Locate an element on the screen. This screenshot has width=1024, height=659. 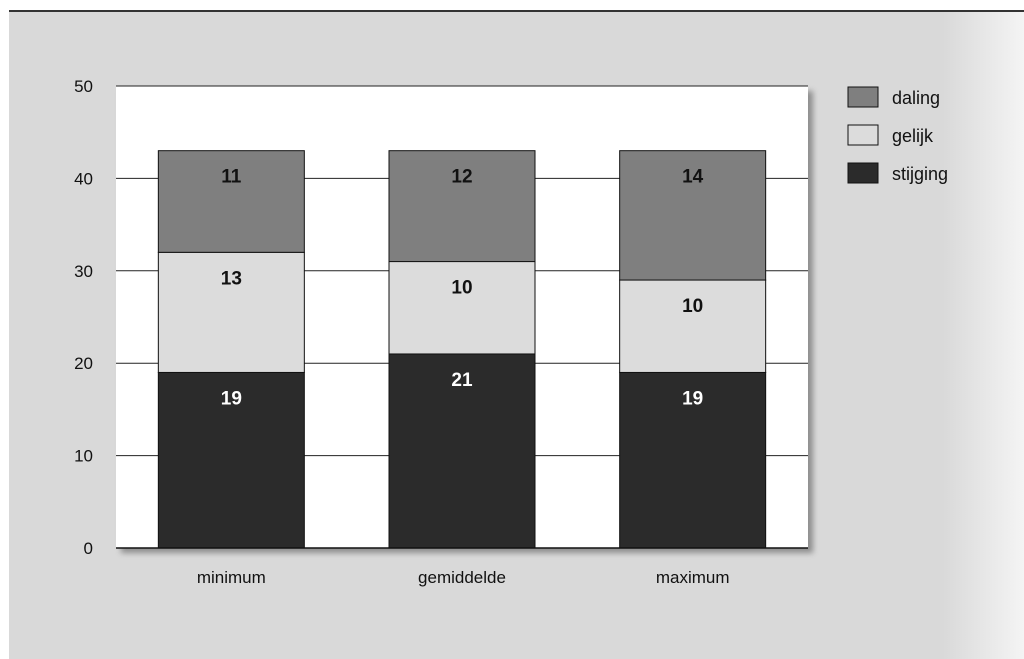
legend-swatch-stijging is located at coordinates (863, 173).